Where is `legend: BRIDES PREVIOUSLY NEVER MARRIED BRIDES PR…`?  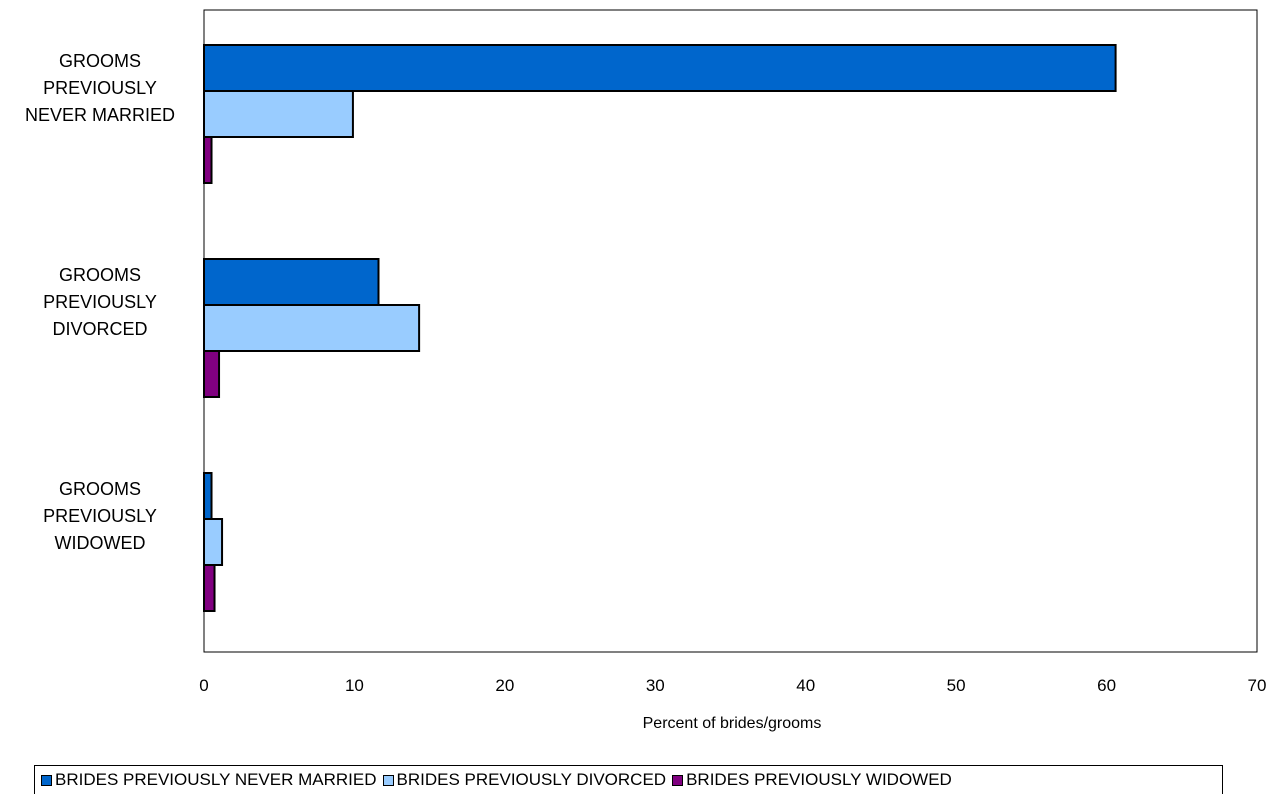
legend: BRIDES PREVIOUSLY NEVER MARRIED BRIDES PR… is located at coordinates (628, 779).